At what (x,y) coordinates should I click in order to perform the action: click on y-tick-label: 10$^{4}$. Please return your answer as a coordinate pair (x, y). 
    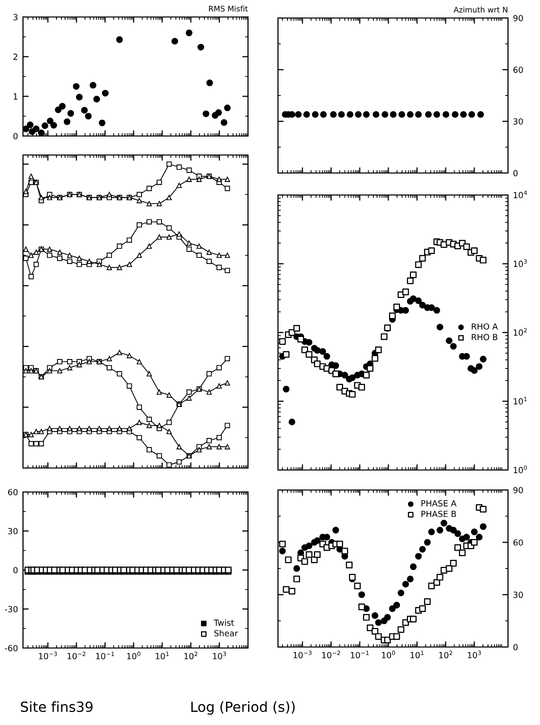
    Looking at the image, I should click on (520, 194).